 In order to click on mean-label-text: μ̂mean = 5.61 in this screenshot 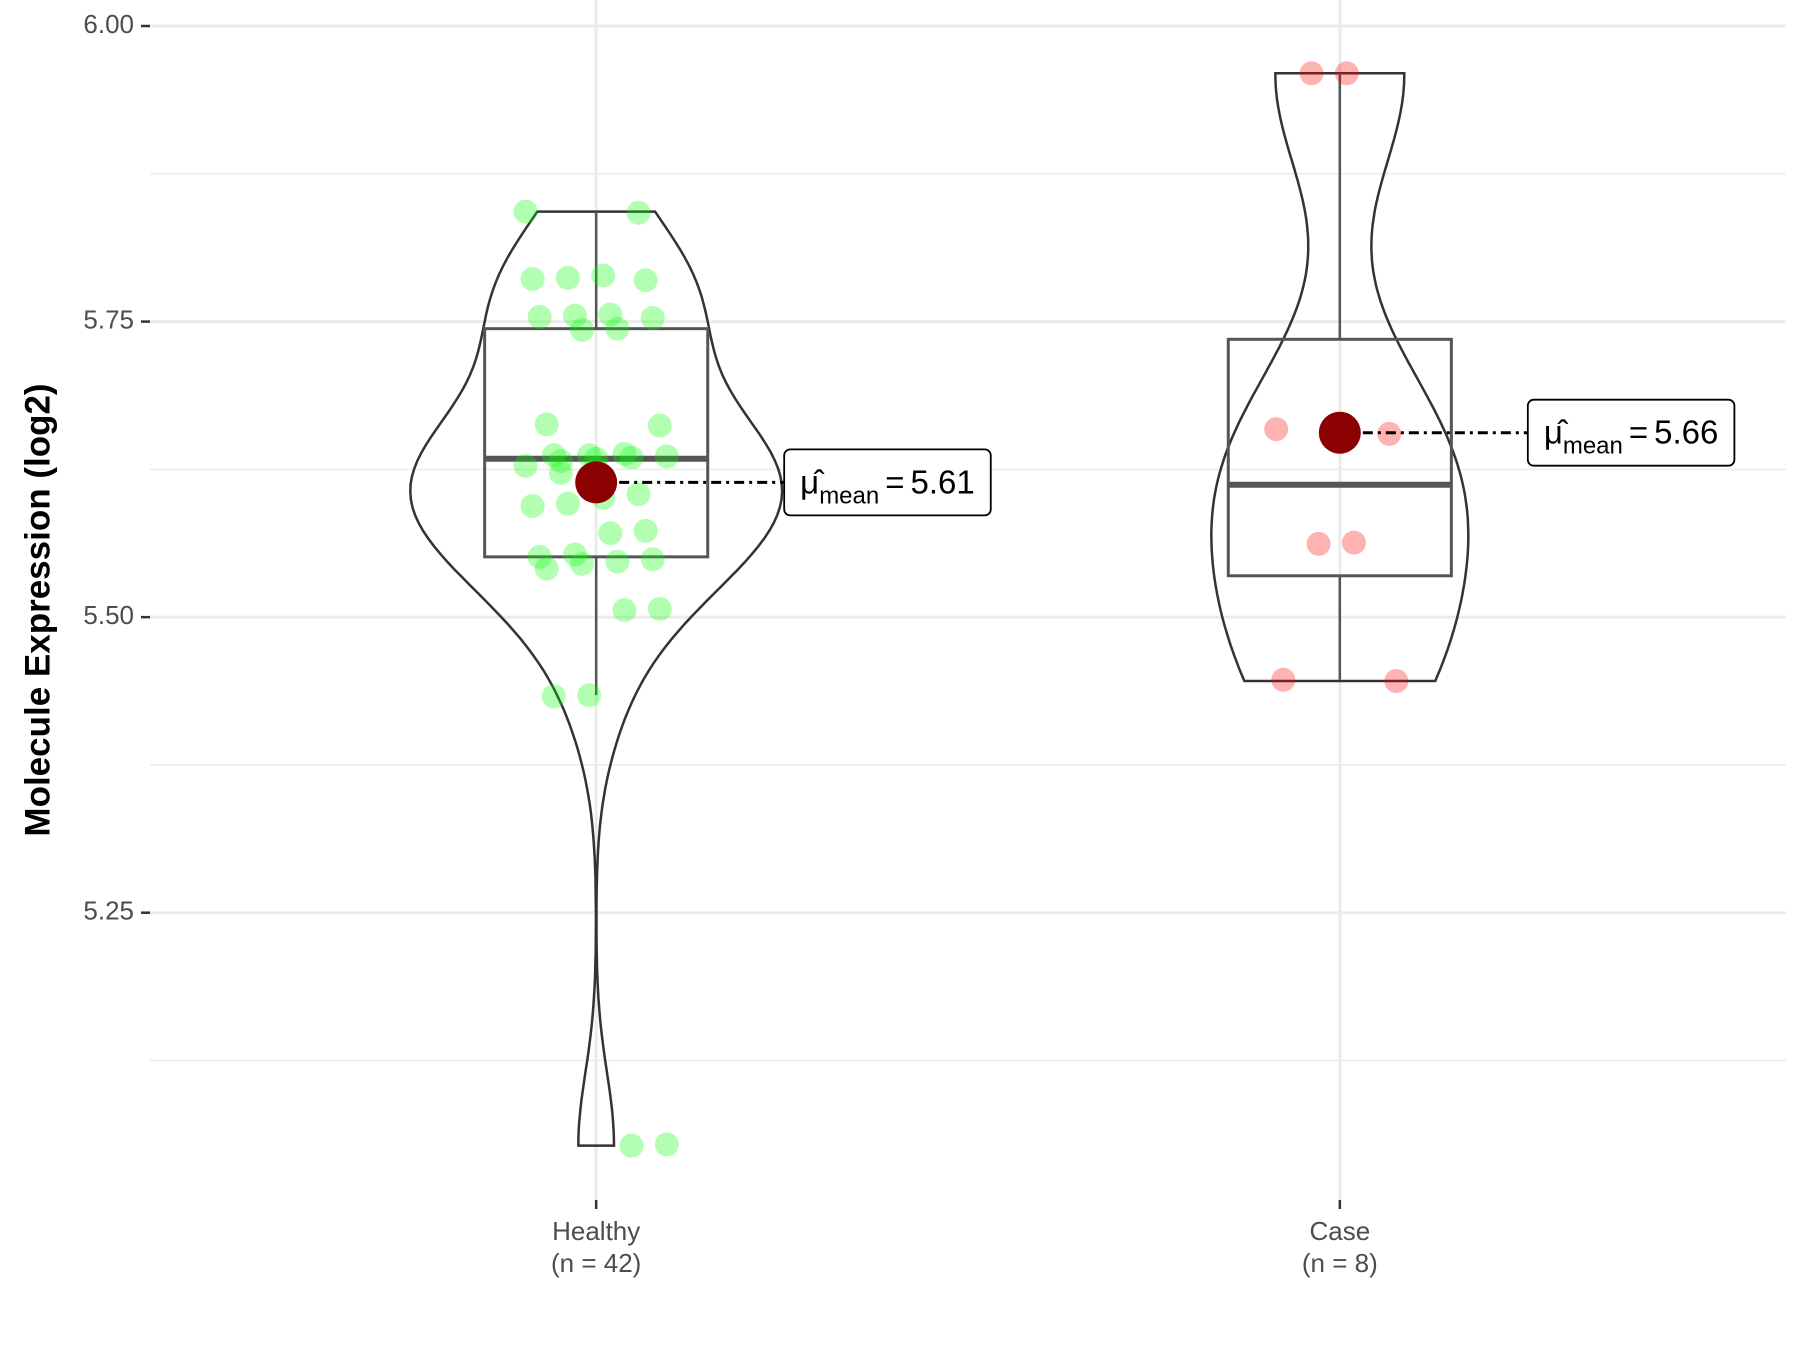, I will do `click(887, 486)`.